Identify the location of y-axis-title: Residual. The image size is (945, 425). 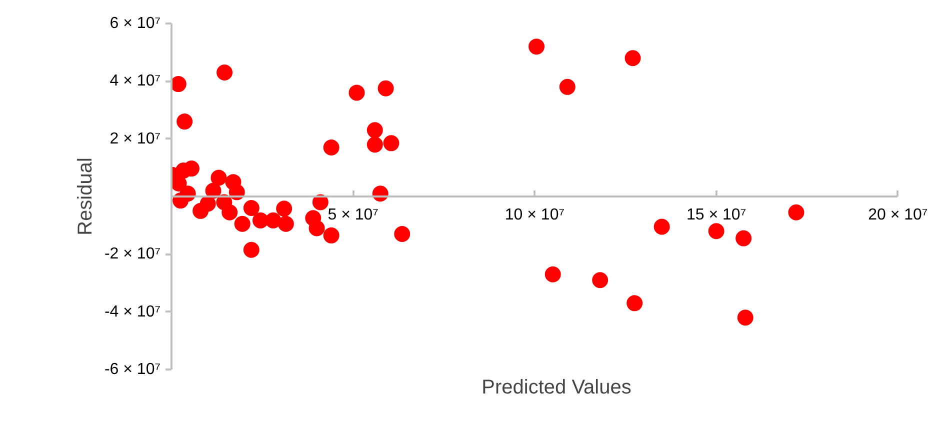
(85, 197).